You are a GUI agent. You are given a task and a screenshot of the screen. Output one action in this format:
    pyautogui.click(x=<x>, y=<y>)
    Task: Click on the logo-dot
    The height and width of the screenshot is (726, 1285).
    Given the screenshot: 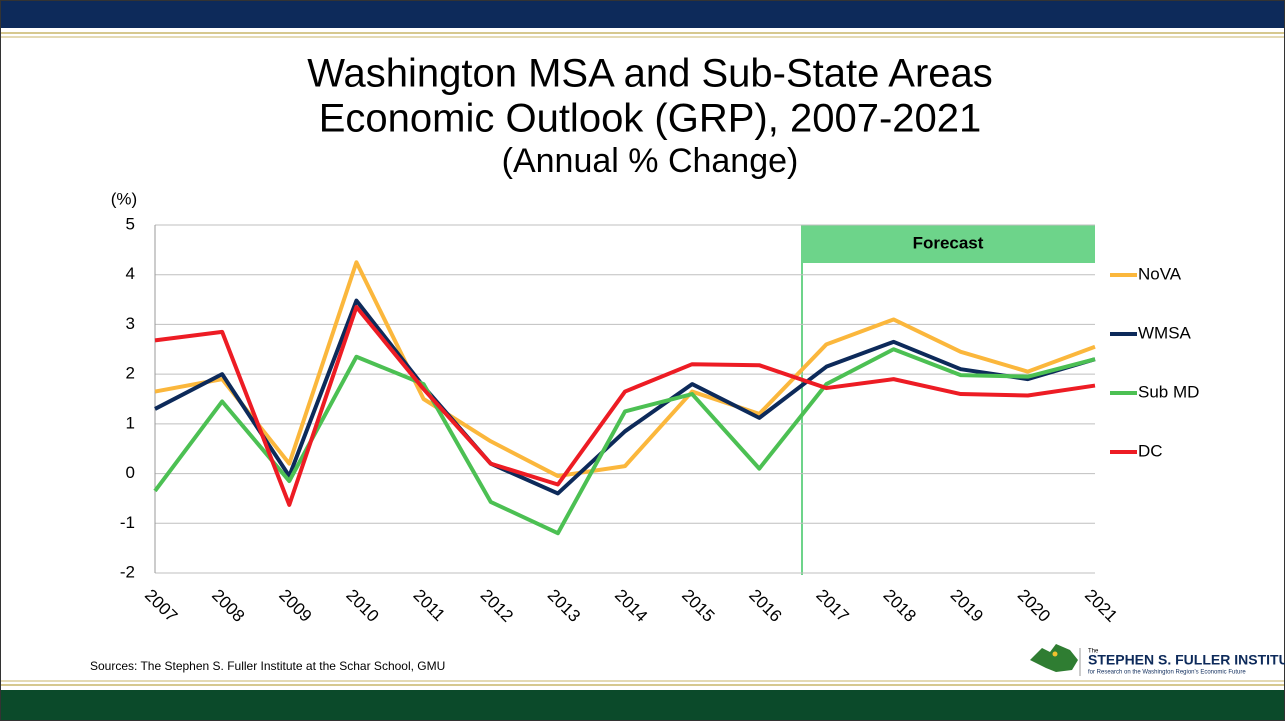 What is the action you would take?
    pyautogui.click(x=1055, y=654)
    